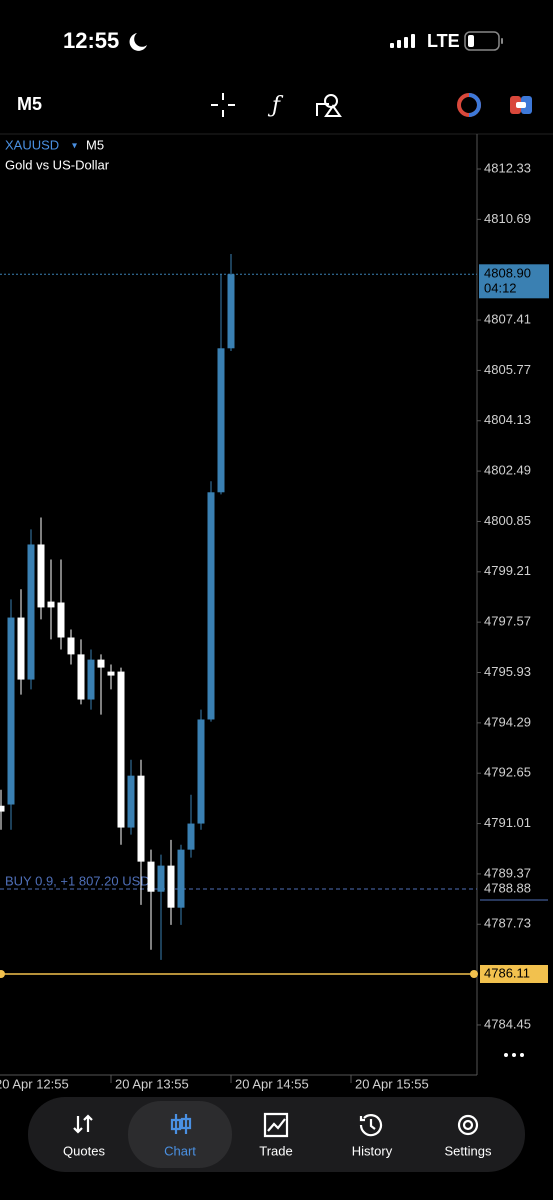 This screenshot has width=553, height=1200. What do you see at coordinates (521, 105) in the screenshot?
I see `one-click-button` at bounding box center [521, 105].